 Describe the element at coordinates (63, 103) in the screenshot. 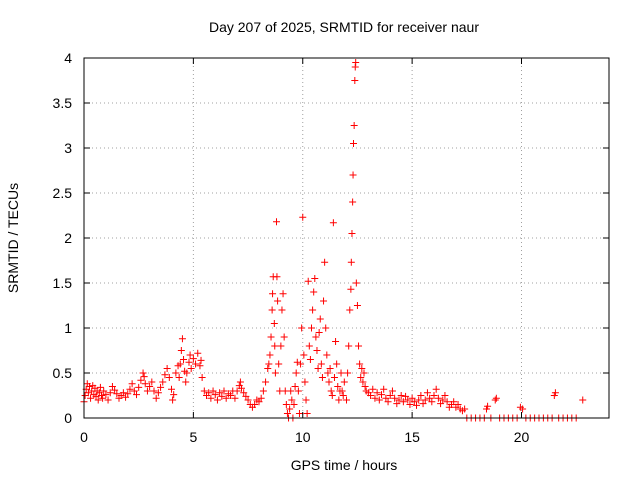

I see `y-tick-label: 3.5` at that location.